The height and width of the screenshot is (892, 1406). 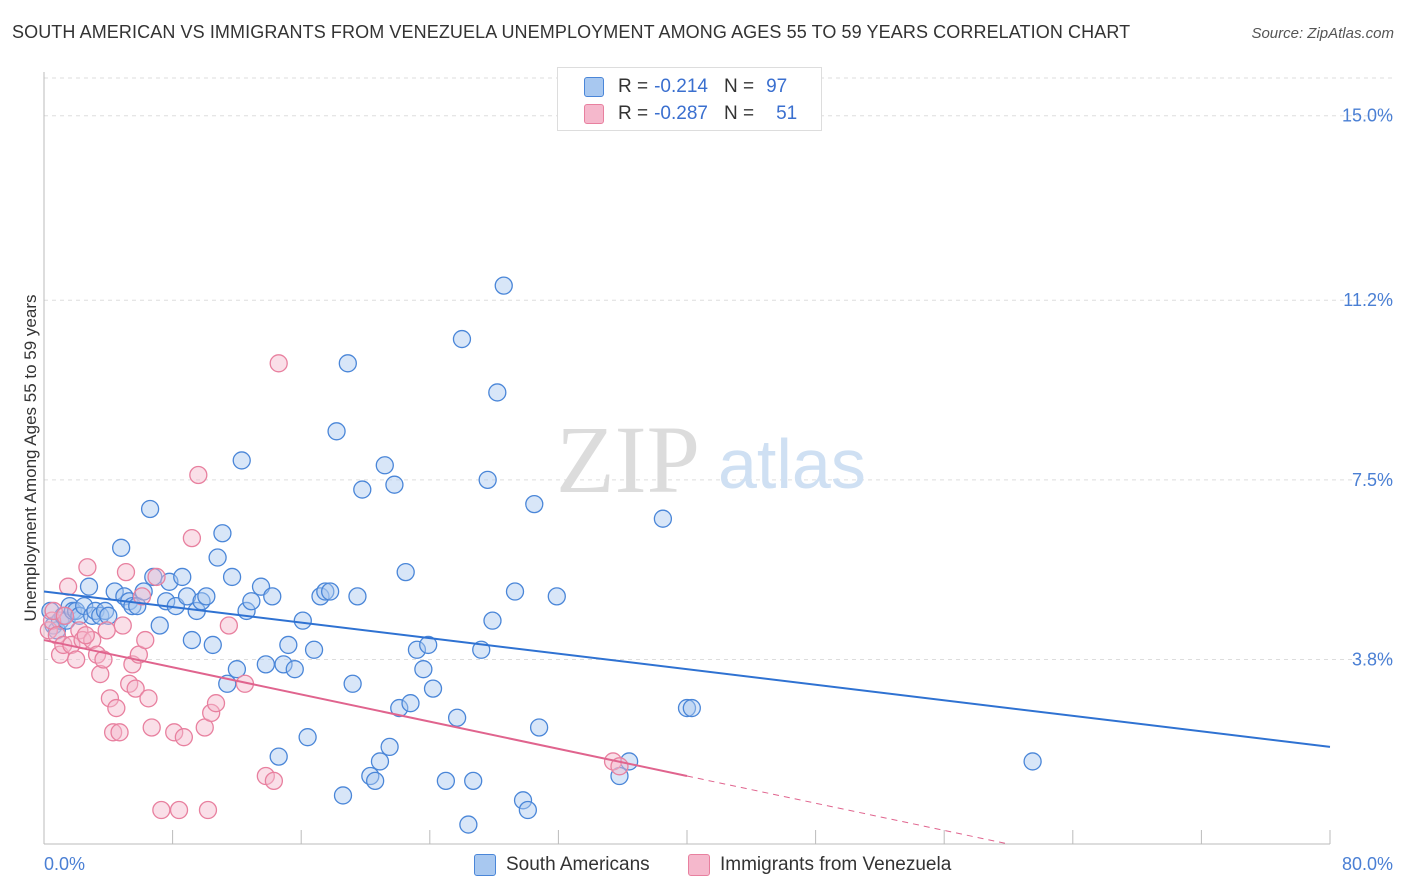 I want to click on x-tick-label: 0.0%, so click(x=64, y=864).